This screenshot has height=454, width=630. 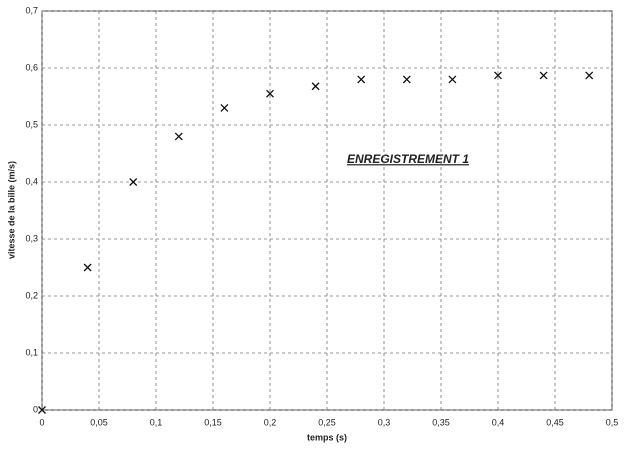 What do you see at coordinates (213, 422) in the screenshot?
I see `x-tick-label: 0,15` at bounding box center [213, 422].